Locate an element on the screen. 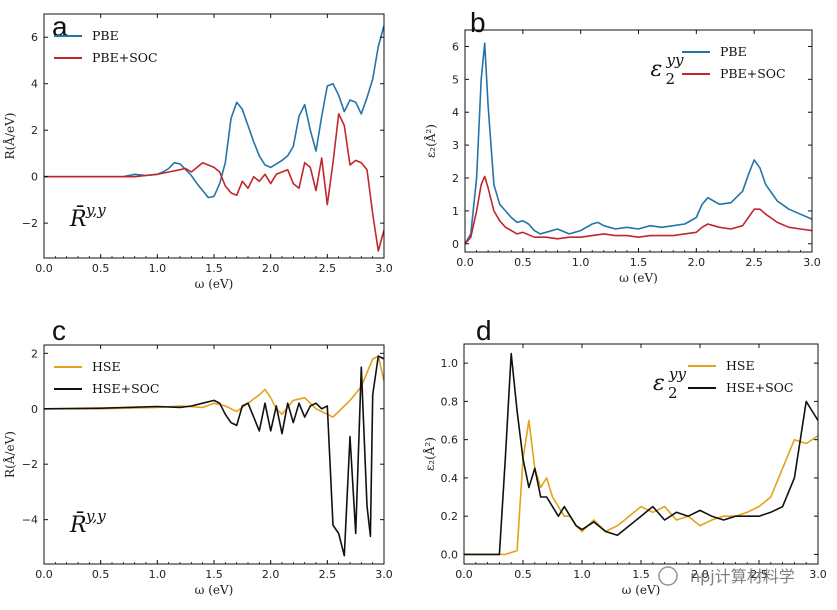  x-axis-label-b: ω (eV) is located at coordinates (638, 278).